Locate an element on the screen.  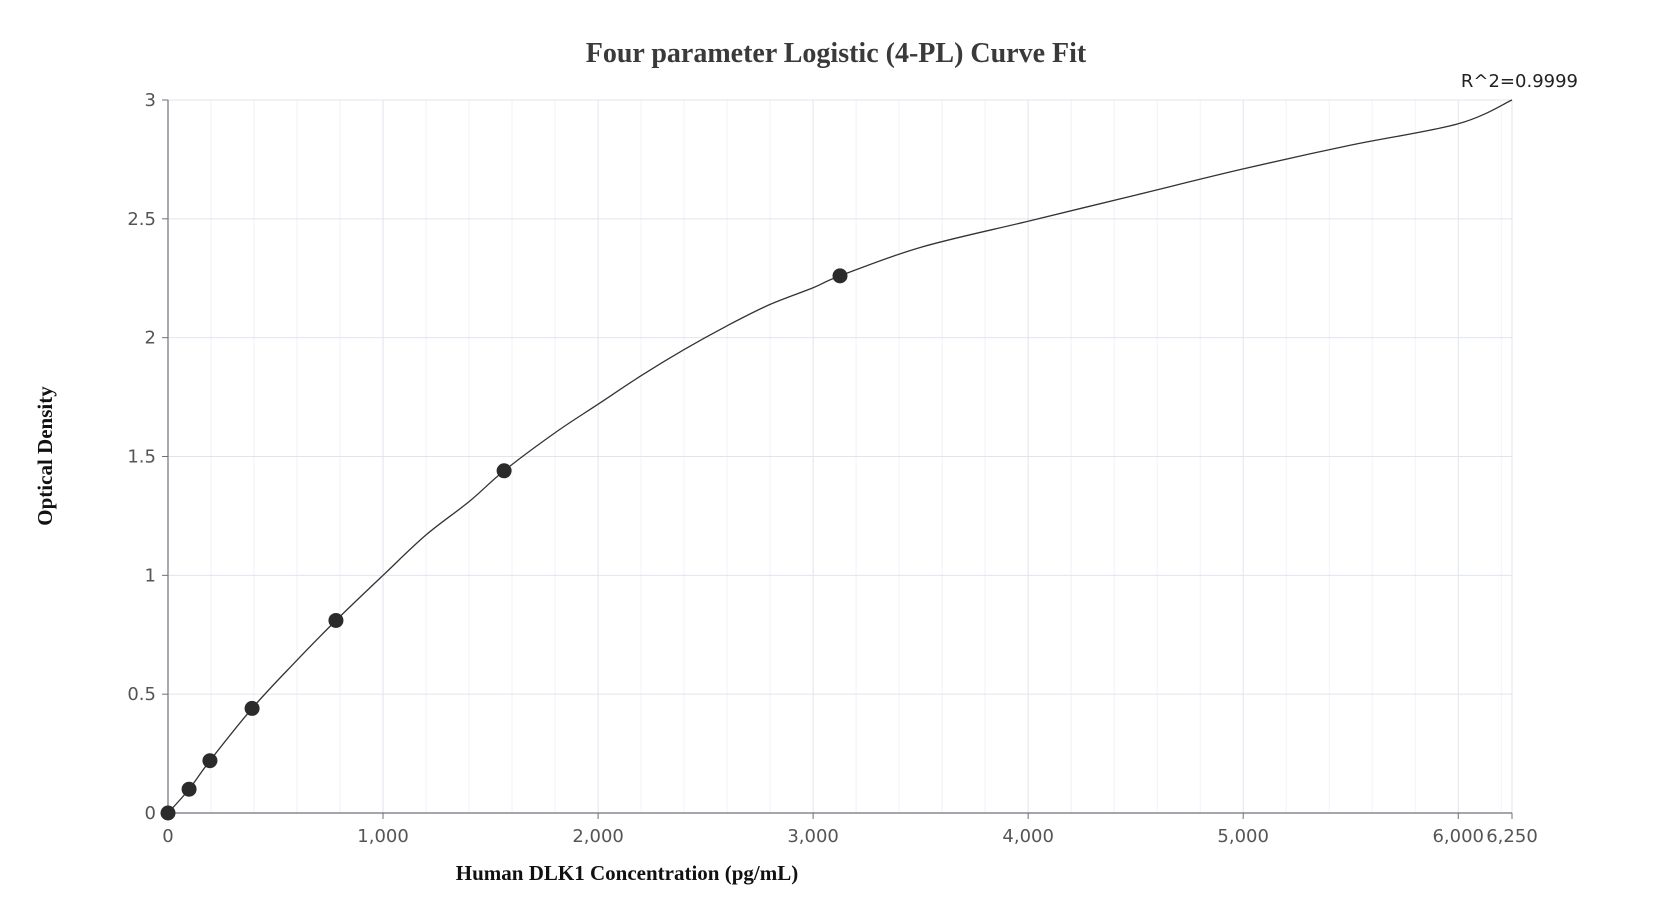
x-tick-label: 4,000 is located at coordinates (1028, 836).